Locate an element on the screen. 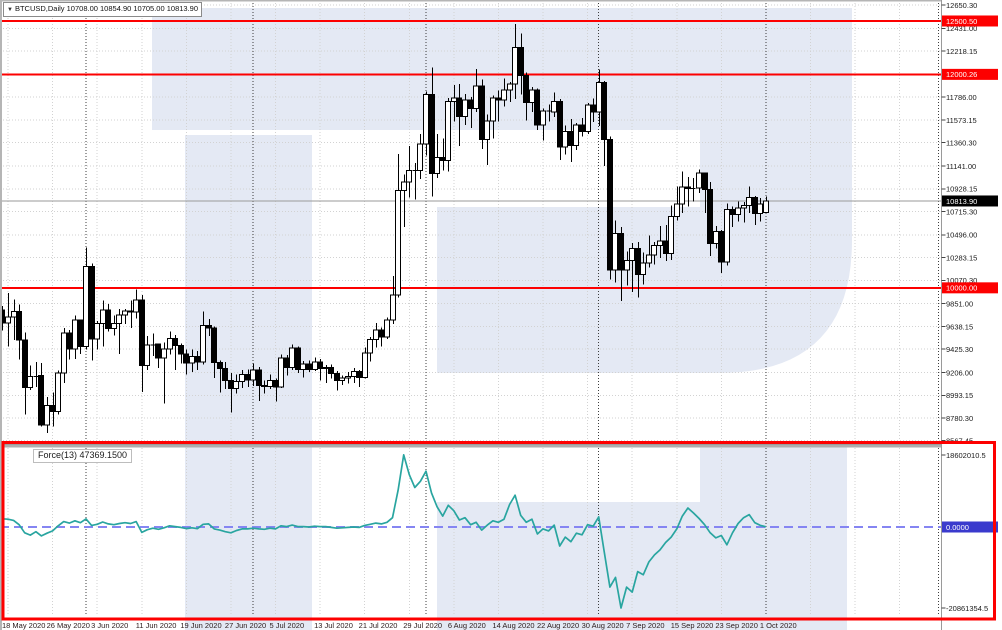 The image size is (1002, 630). time-axis-label: 26 May 2020 is located at coordinates (68, 625).